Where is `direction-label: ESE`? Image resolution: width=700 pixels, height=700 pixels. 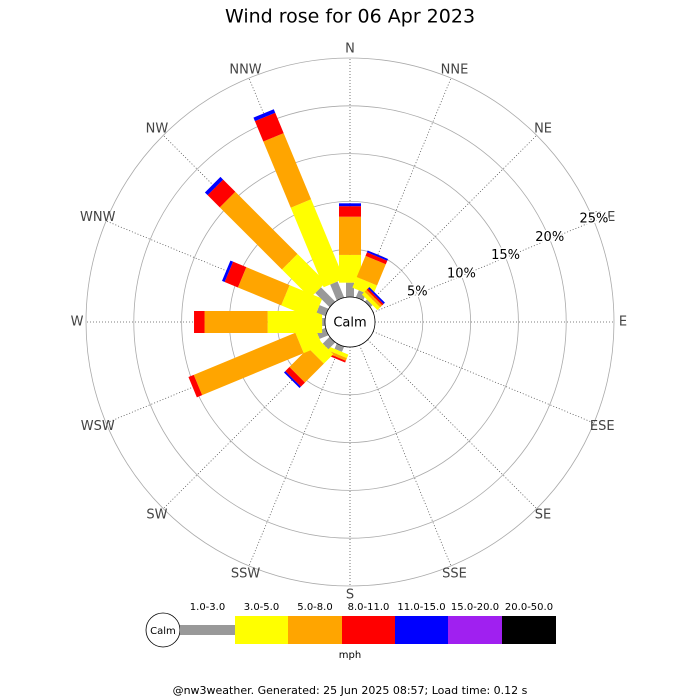 direction-label: ESE is located at coordinates (602, 426).